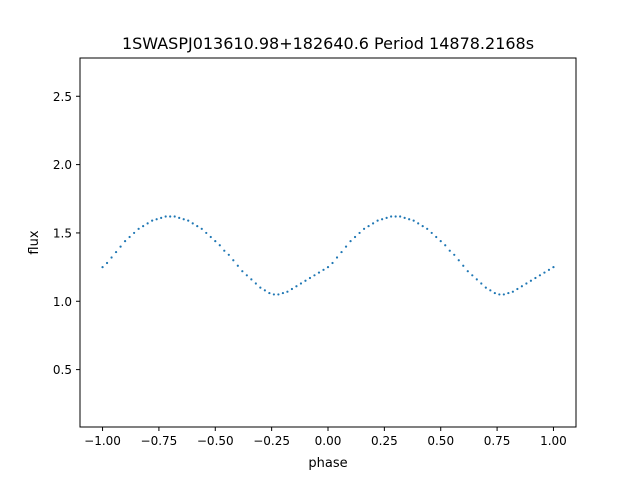  I want to click on x-tick-label: 0.50, so click(440, 441).